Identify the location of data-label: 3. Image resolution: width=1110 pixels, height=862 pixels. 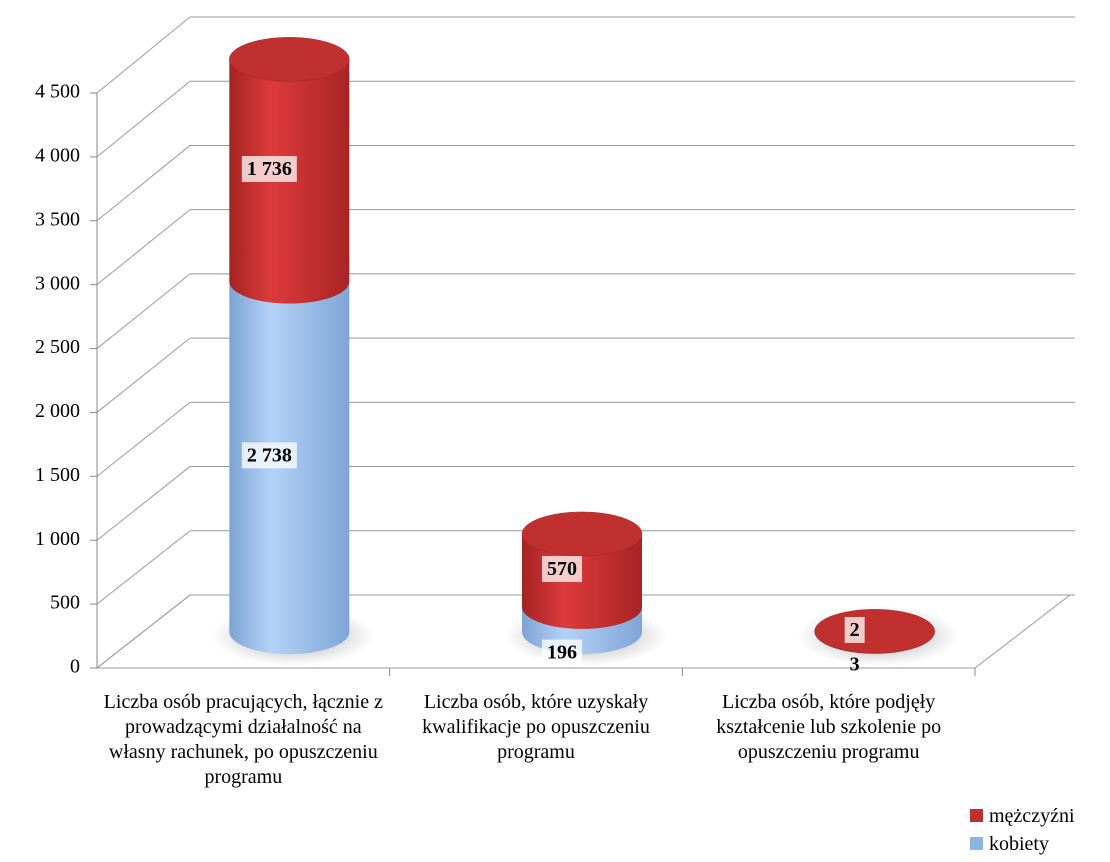
(855, 665).